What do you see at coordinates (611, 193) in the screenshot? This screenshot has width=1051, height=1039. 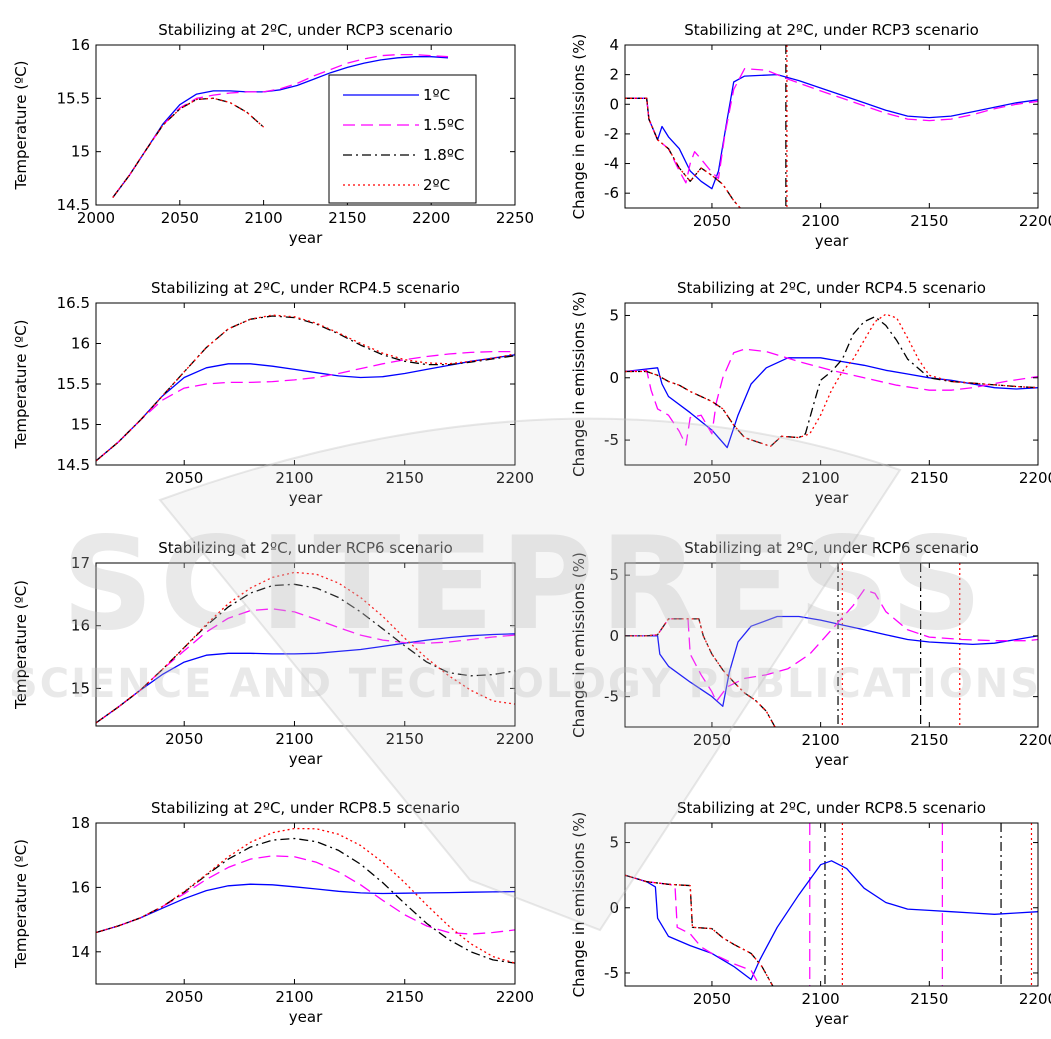 I see `y-tick-label: -6` at bounding box center [611, 193].